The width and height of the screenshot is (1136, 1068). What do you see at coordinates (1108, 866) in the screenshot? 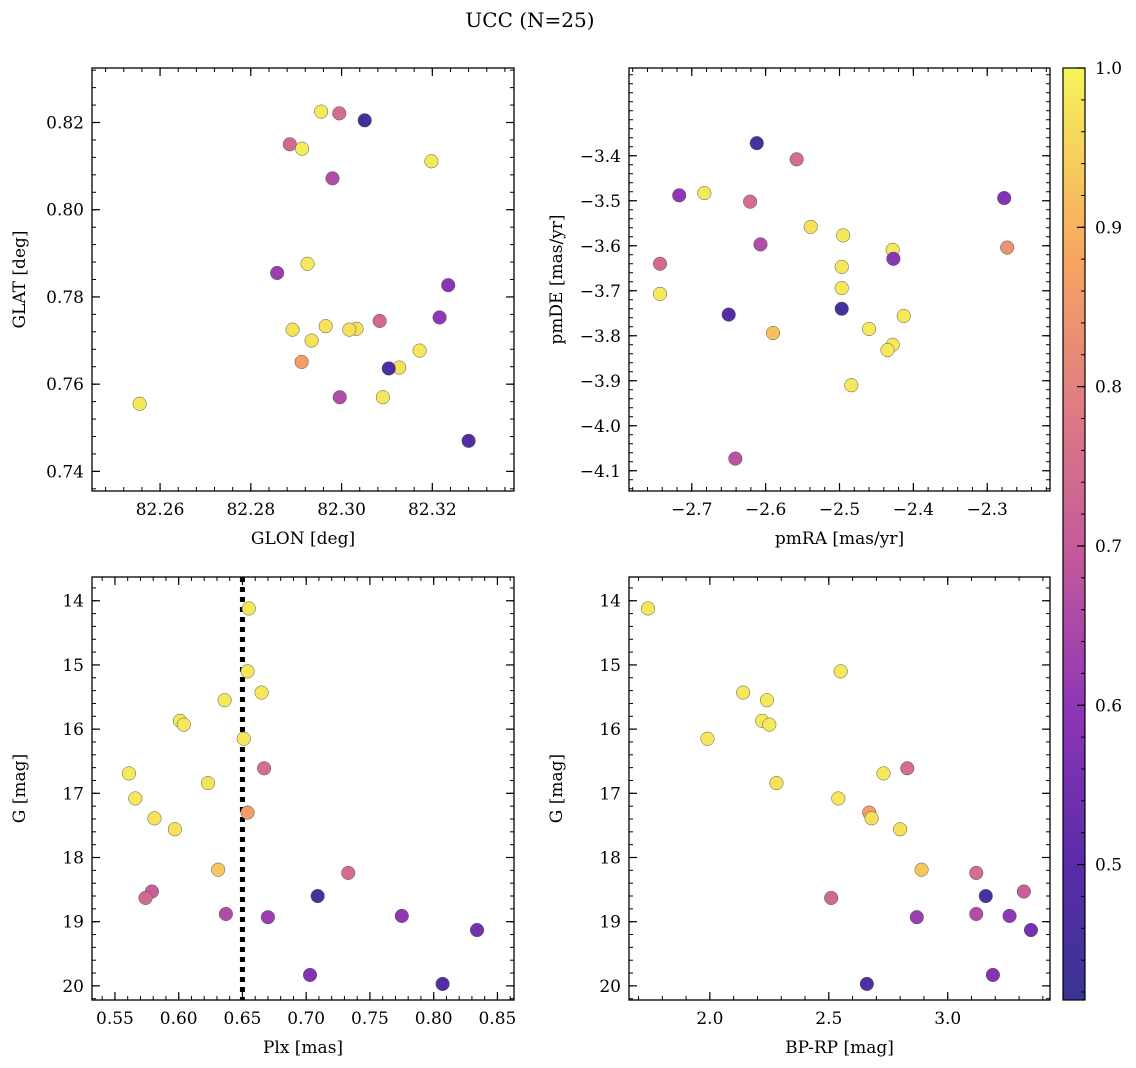
I see `colorbar-tick-label: 0.5` at bounding box center [1108, 866].